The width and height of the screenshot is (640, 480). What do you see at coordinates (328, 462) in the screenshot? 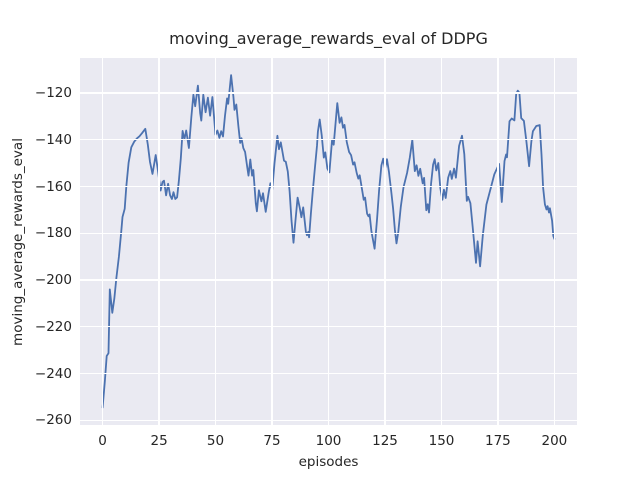
I see `x-axis-label: episodes` at bounding box center [328, 462].